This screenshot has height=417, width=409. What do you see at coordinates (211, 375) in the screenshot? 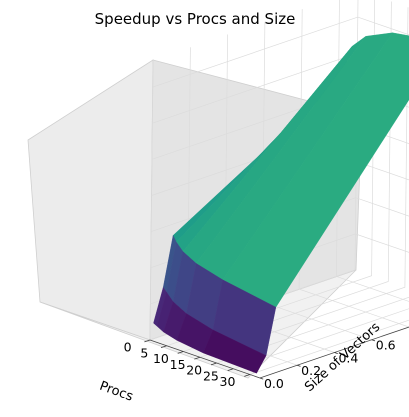
I see `x-tick-label: 25` at bounding box center [211, 375].